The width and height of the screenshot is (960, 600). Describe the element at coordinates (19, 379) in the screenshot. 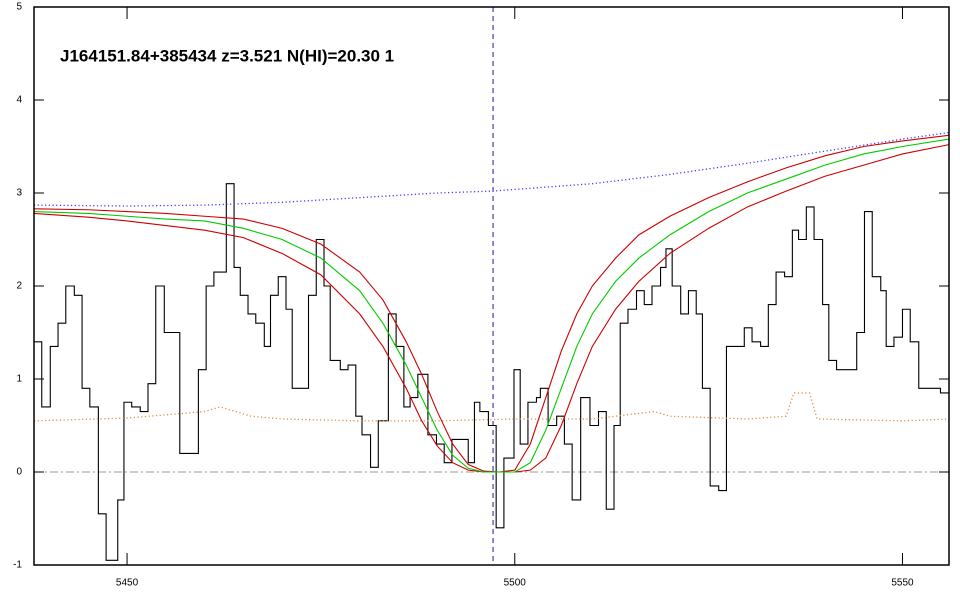

I see `y-tick-label: 1` at that location.